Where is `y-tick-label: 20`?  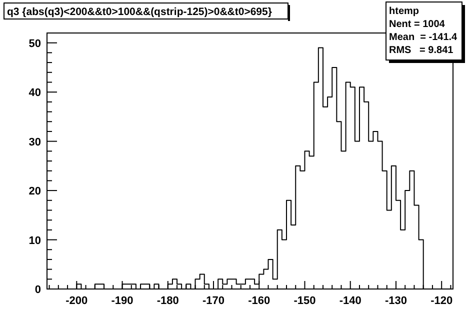 y-tick-label: 20 is located at coordinates (34, 192).